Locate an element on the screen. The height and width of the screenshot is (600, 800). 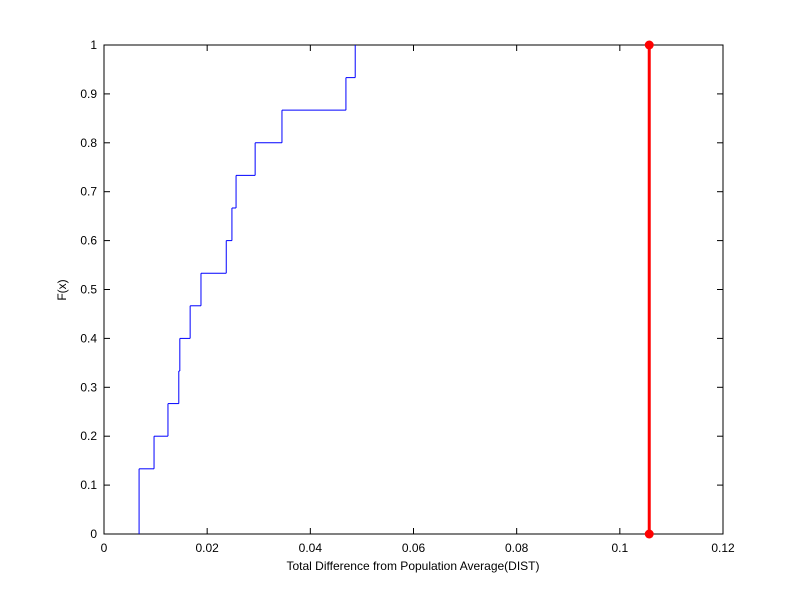
x-tick-label: 0 is located at coordinates (104, 548).